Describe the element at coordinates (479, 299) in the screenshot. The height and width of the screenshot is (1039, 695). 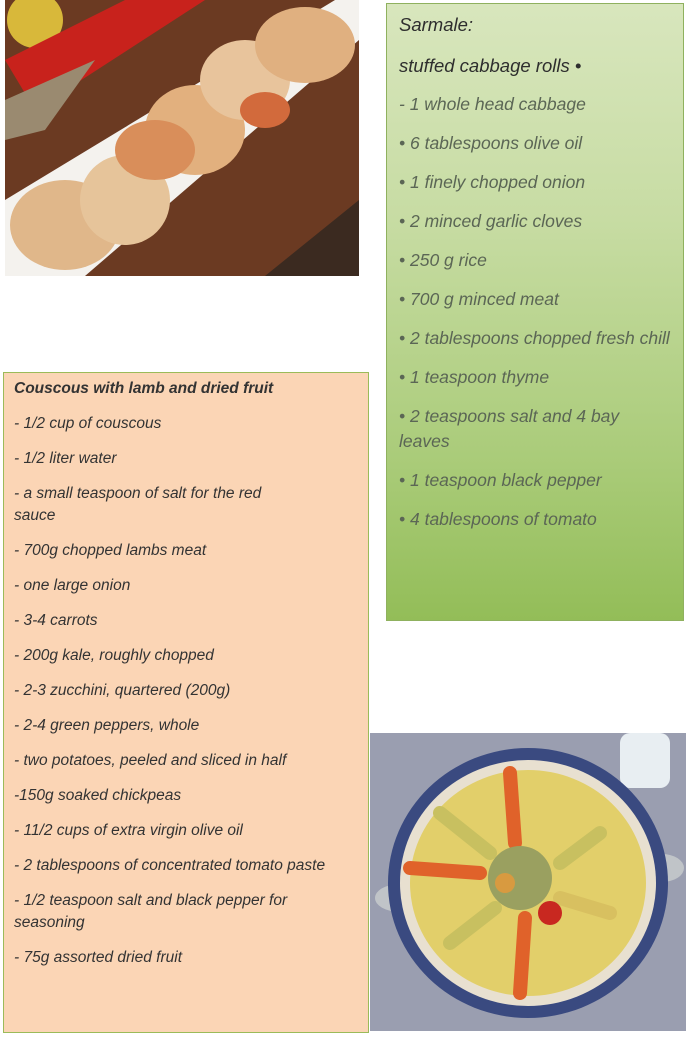
I see `ingredient-item: • 700 g minced meat` at that location.